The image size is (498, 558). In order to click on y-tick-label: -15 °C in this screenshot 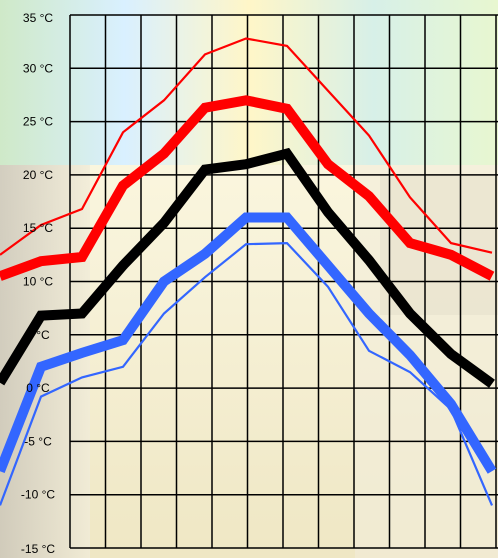, I will do `click(38, 549)`.